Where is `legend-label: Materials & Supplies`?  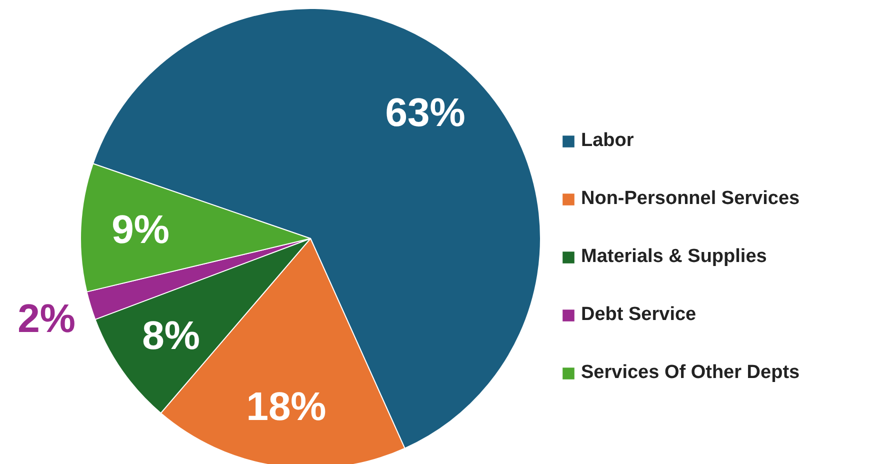
legend-label: Materials & Supplies is located at coordinates (674, 257).